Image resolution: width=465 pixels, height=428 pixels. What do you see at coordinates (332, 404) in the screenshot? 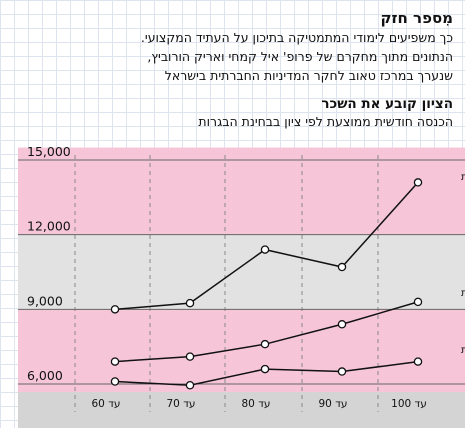
I see `x-tick-label: עד 90` at bounding box center [332, 404].